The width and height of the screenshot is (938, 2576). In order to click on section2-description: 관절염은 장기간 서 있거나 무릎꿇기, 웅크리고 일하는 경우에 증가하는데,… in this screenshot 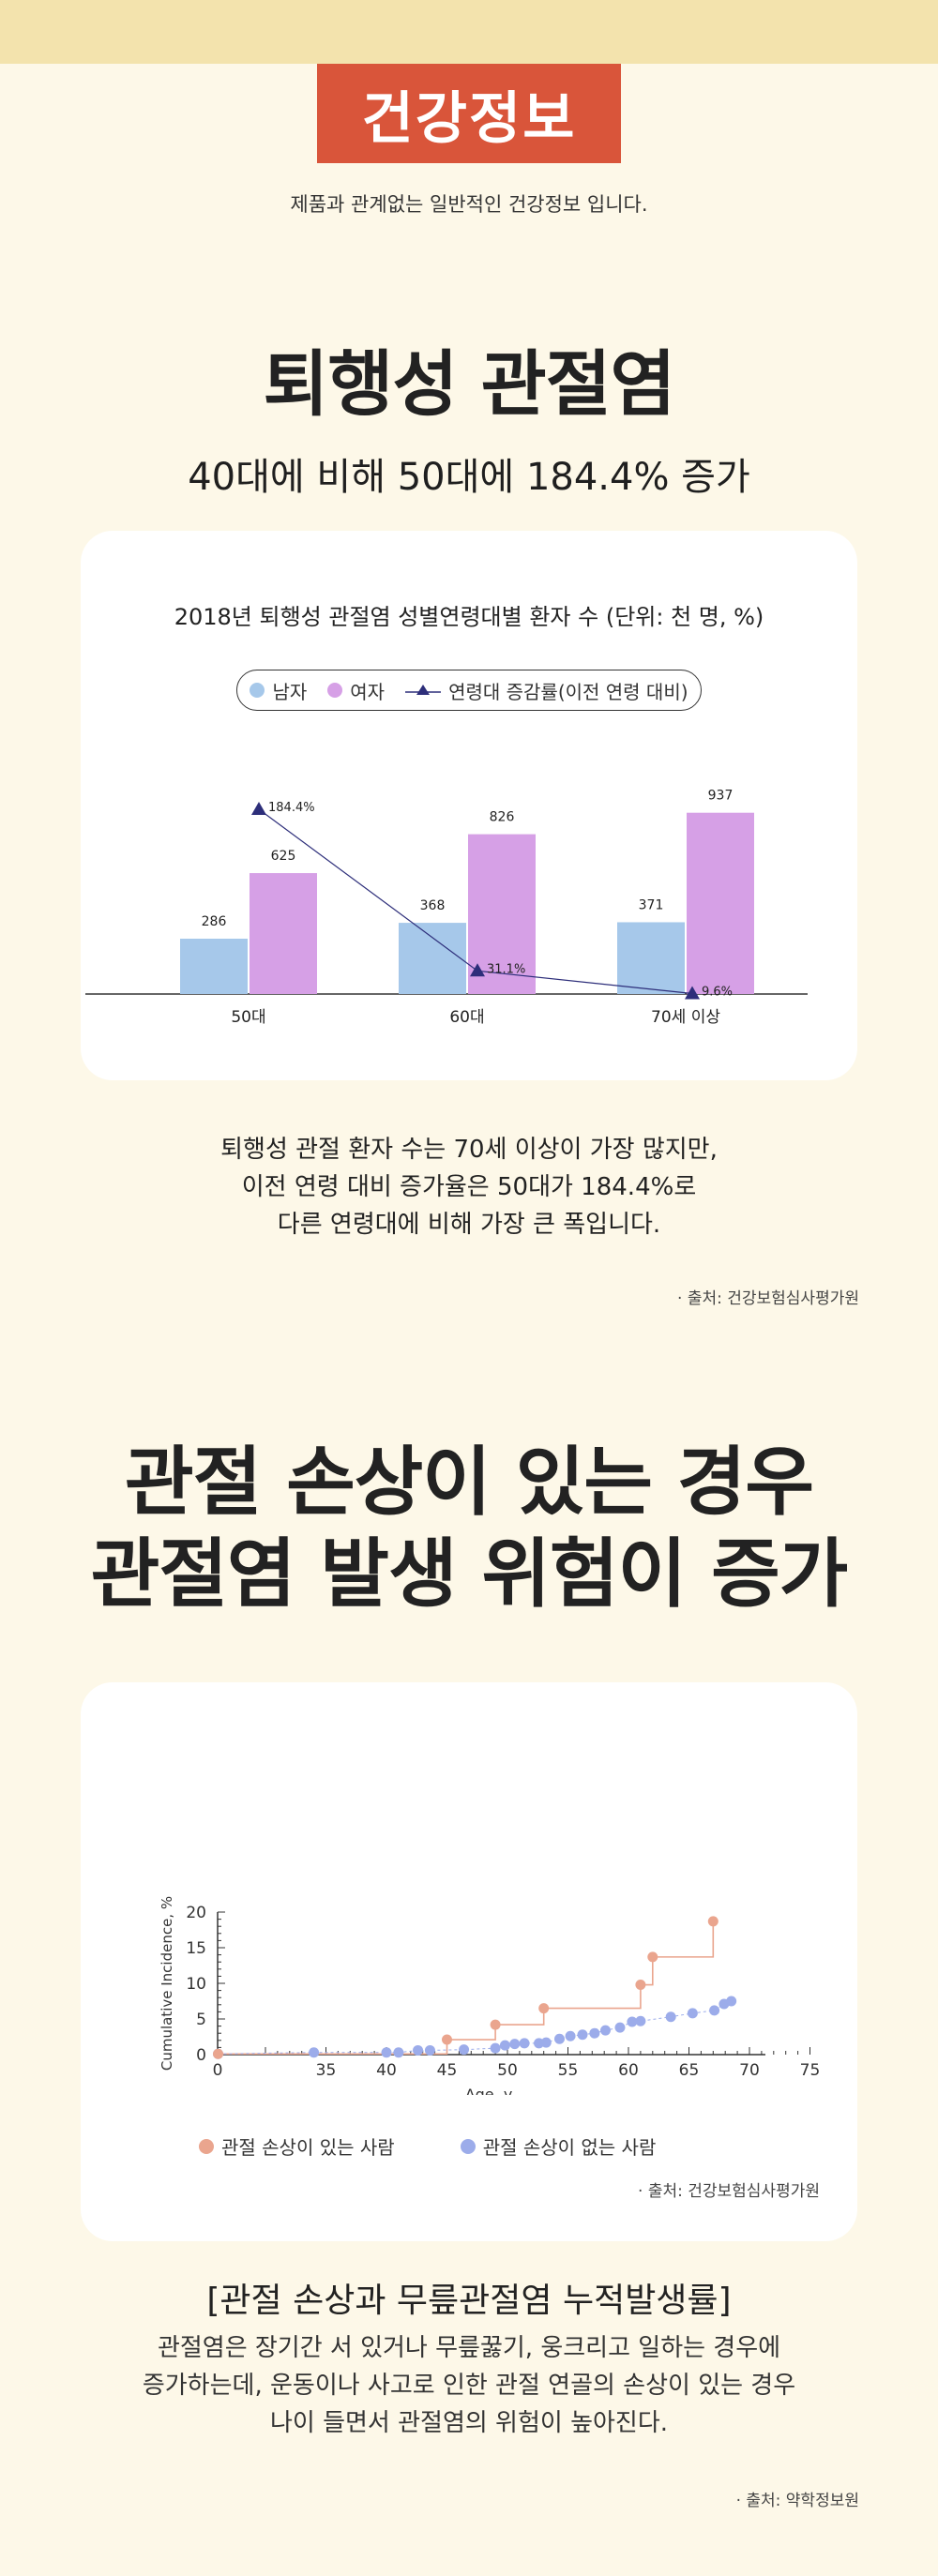, I will do `click(469, 2385)`.